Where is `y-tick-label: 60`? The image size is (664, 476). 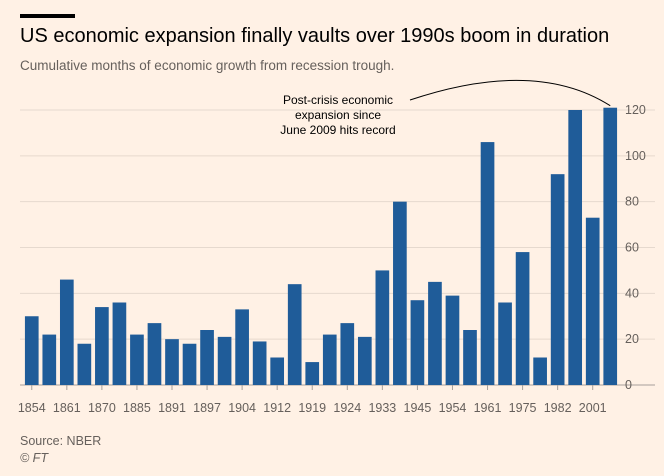
y-tick-label: 60 is located at coordinates (632, 248).